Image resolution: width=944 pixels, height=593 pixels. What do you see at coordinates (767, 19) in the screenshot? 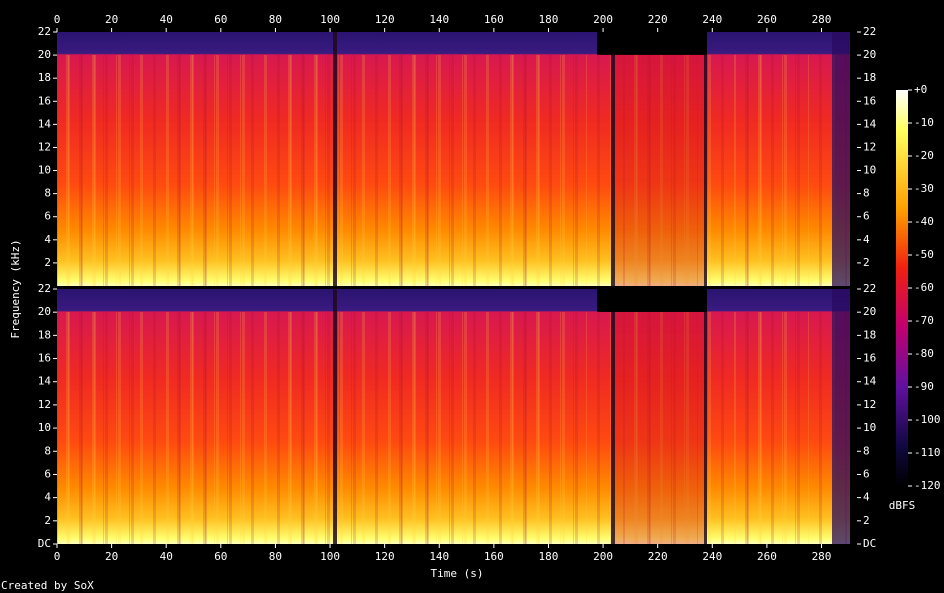
I see `x-tick-label: 260` at bounding box center [767, 19].